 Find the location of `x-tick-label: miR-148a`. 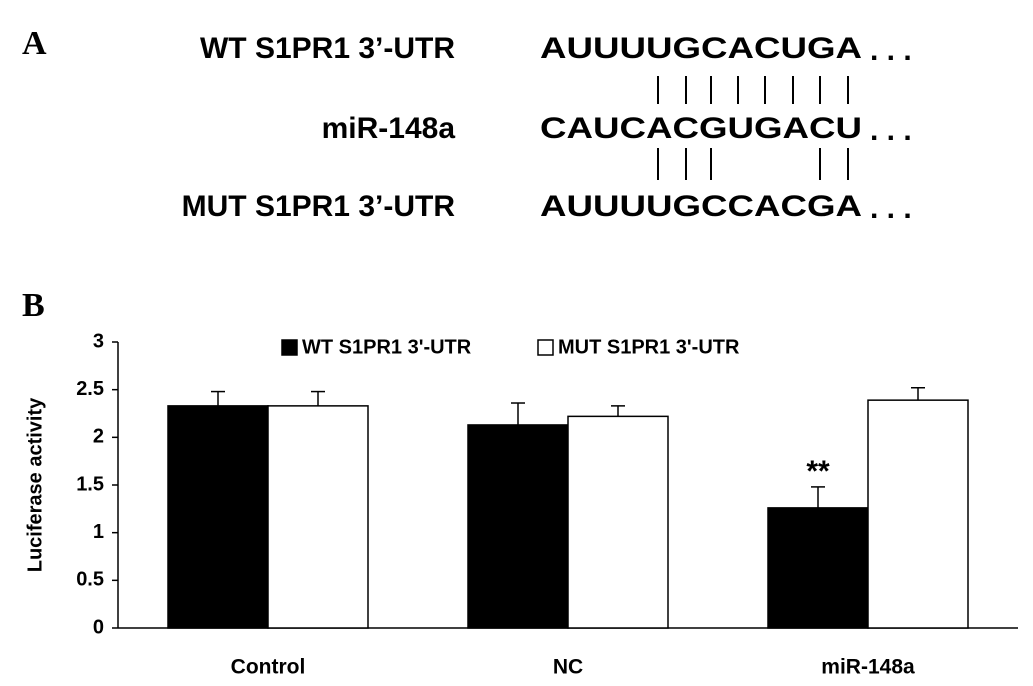

x-tick-label: miR-148a is located at coordinates (868, 667).